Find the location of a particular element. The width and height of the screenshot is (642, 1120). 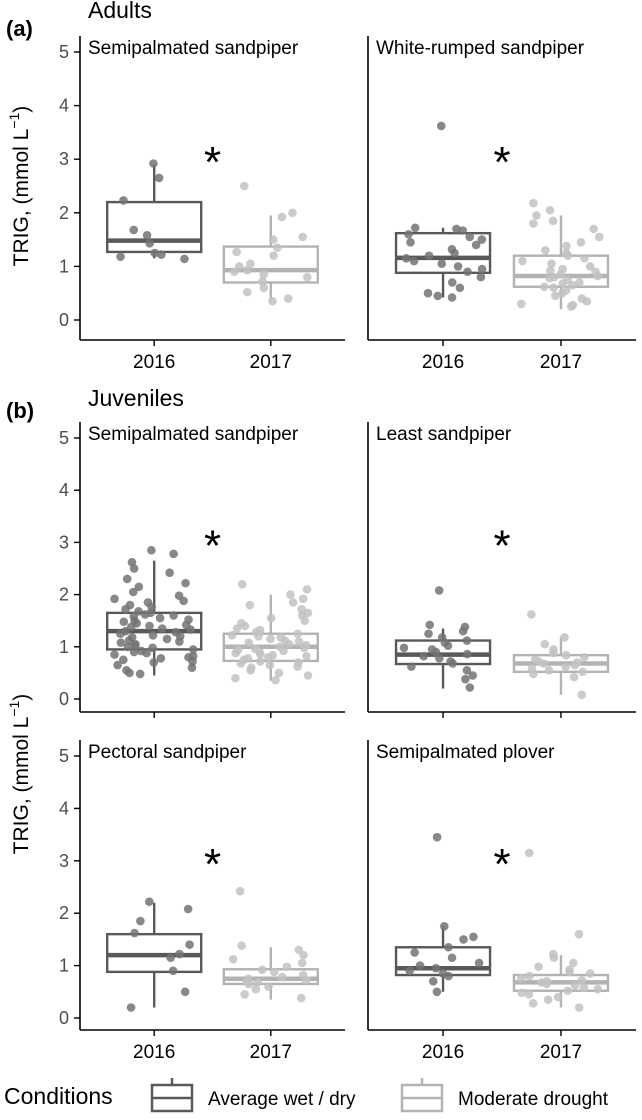

legend-title: Conditions is located at coordinates (58, 1096).